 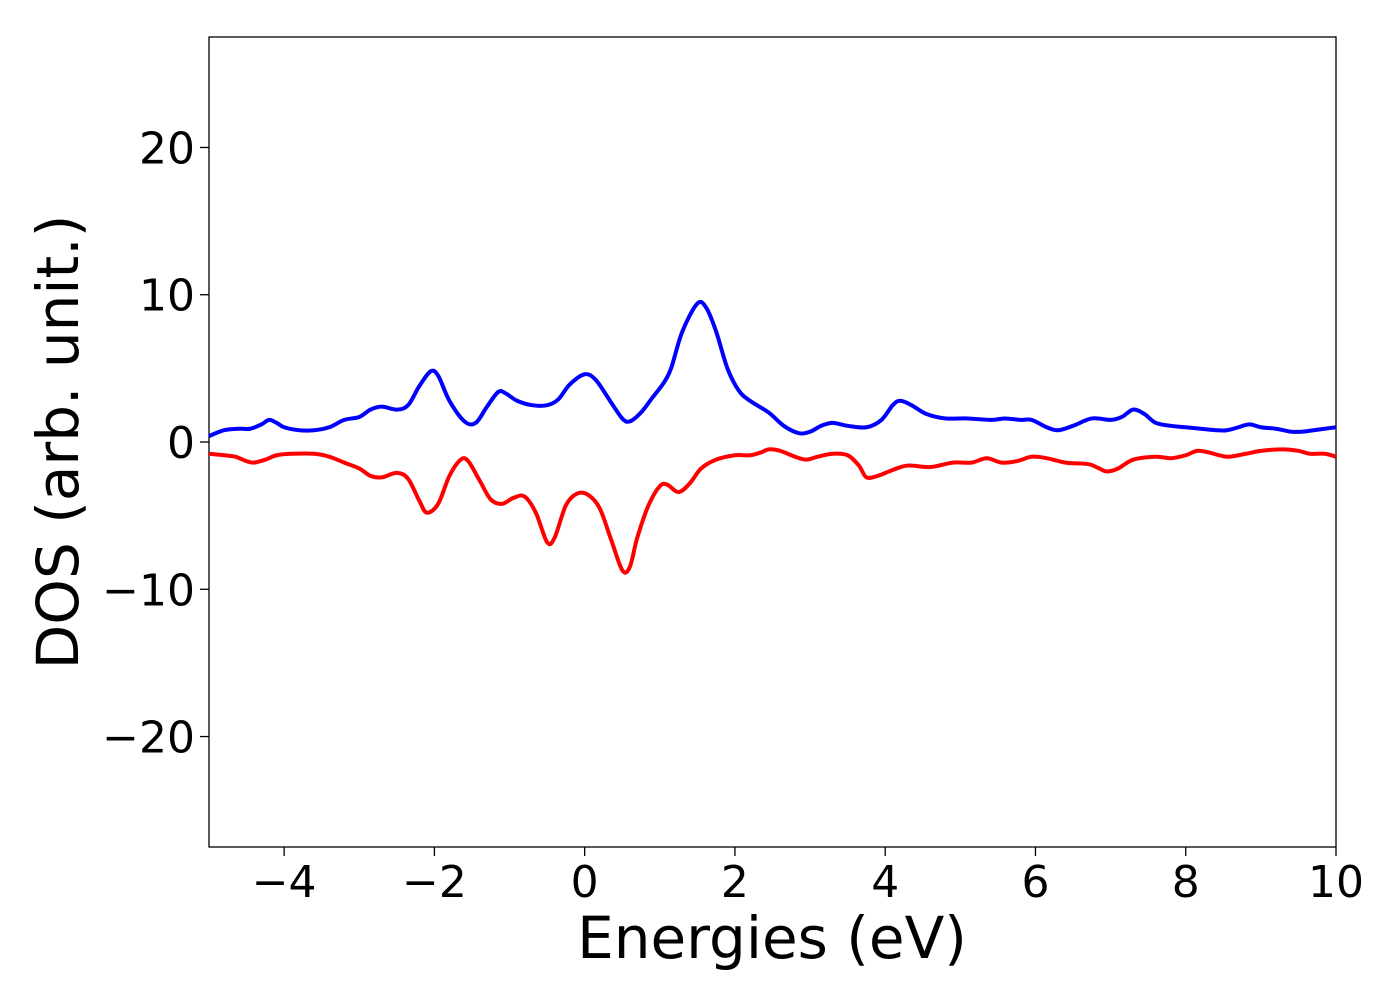 What do you see at coordinates (1035, 882) in the screenshot?
I see `x-tick-label: 6` at bounding box center [1035, 882].